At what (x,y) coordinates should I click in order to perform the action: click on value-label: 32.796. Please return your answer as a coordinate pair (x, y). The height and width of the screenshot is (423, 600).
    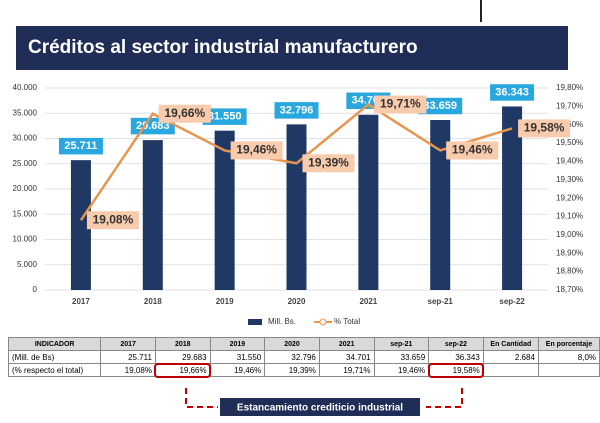
    Looking at the image, I should click on (297, 110).